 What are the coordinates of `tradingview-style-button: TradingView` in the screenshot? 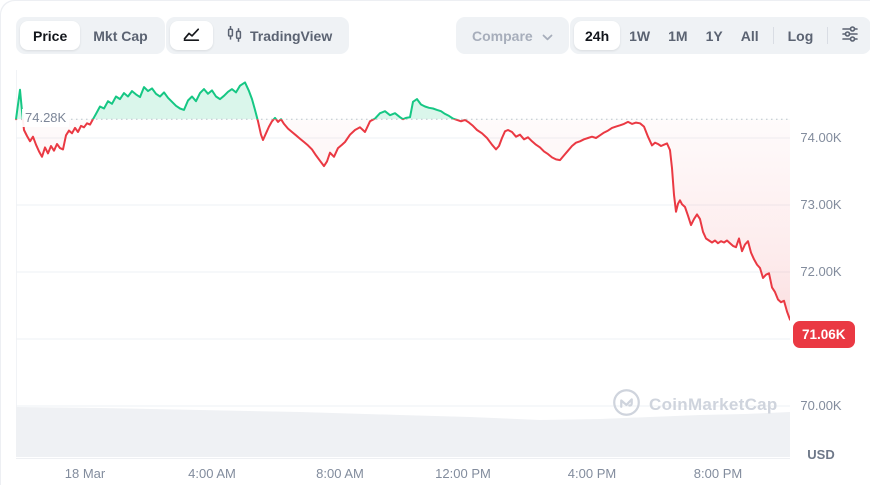 It's located at (279, 35).